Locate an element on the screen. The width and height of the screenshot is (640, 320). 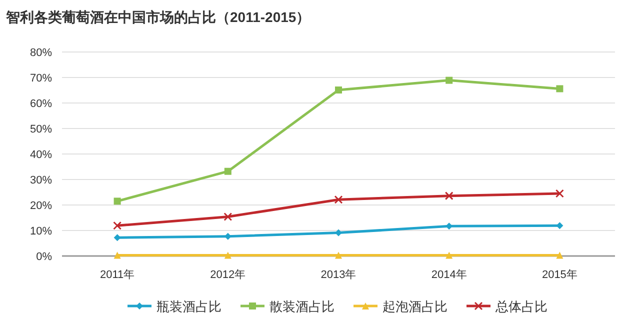
legend-label: 总体占比 is located at coordinates (521, 306).